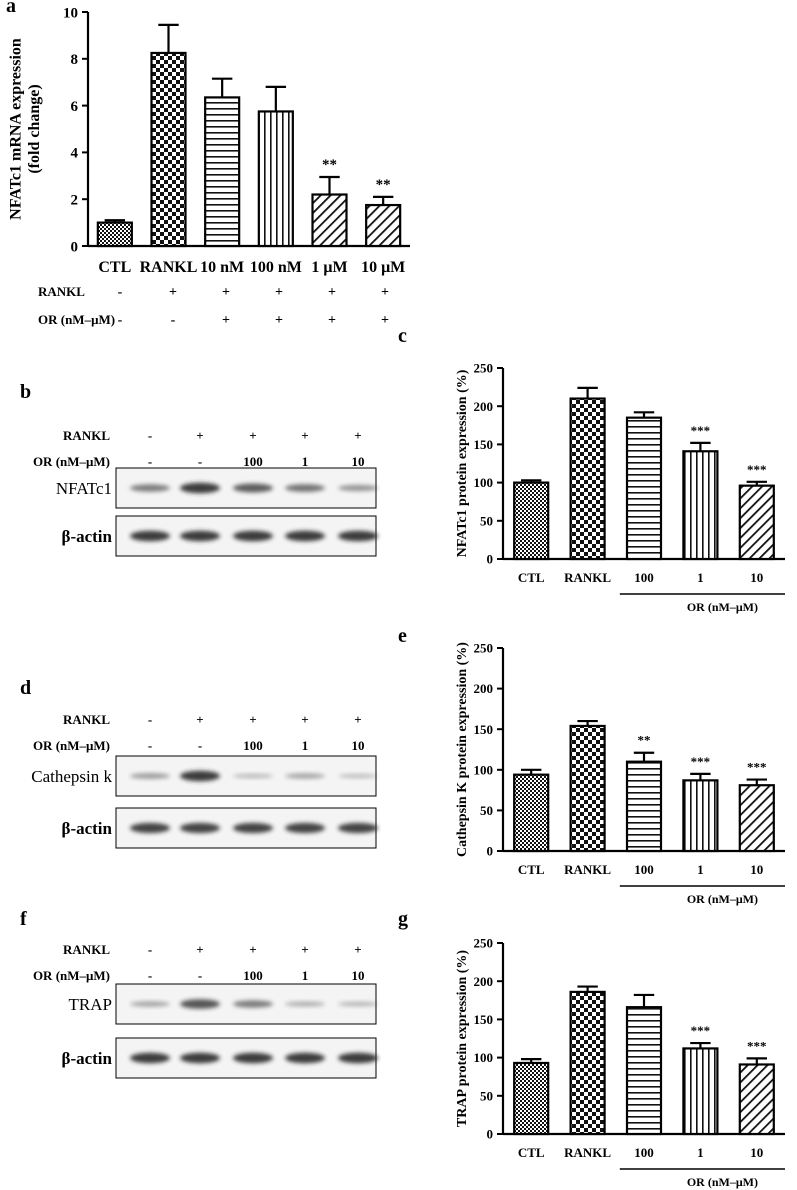  I want to click on condition-row-label: OR (nM–μM), so click(76, 319).